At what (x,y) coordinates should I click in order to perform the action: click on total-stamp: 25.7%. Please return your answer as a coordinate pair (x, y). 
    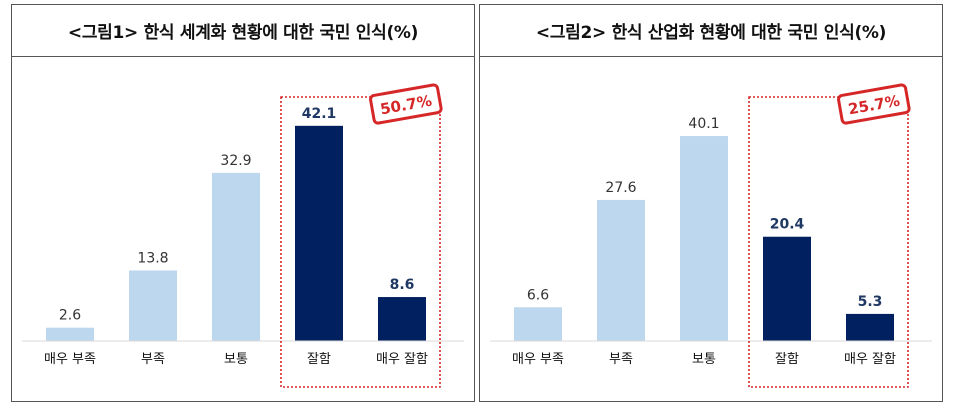
    Looking at the image, I should click on (874, 104).